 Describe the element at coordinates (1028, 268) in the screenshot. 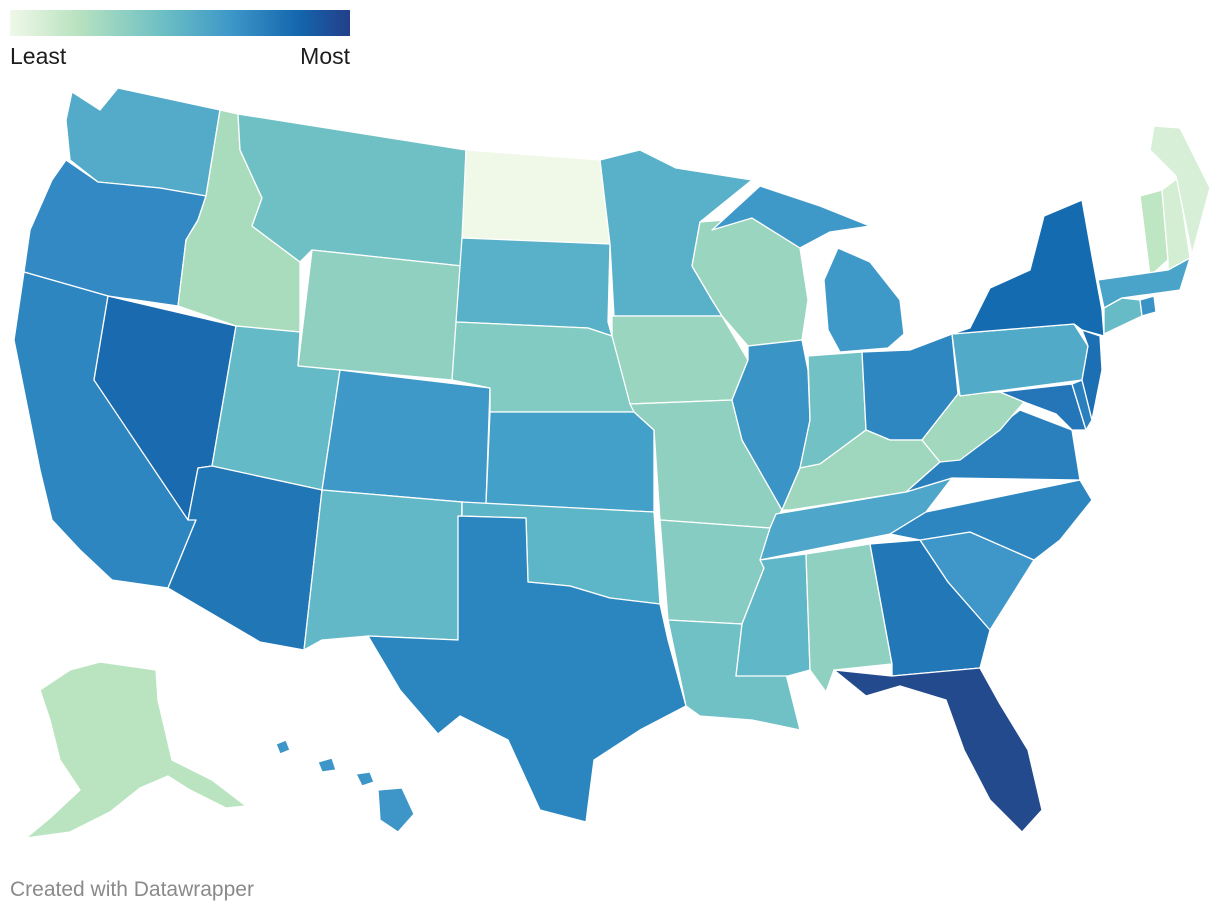

I see `state-NY` at that location.